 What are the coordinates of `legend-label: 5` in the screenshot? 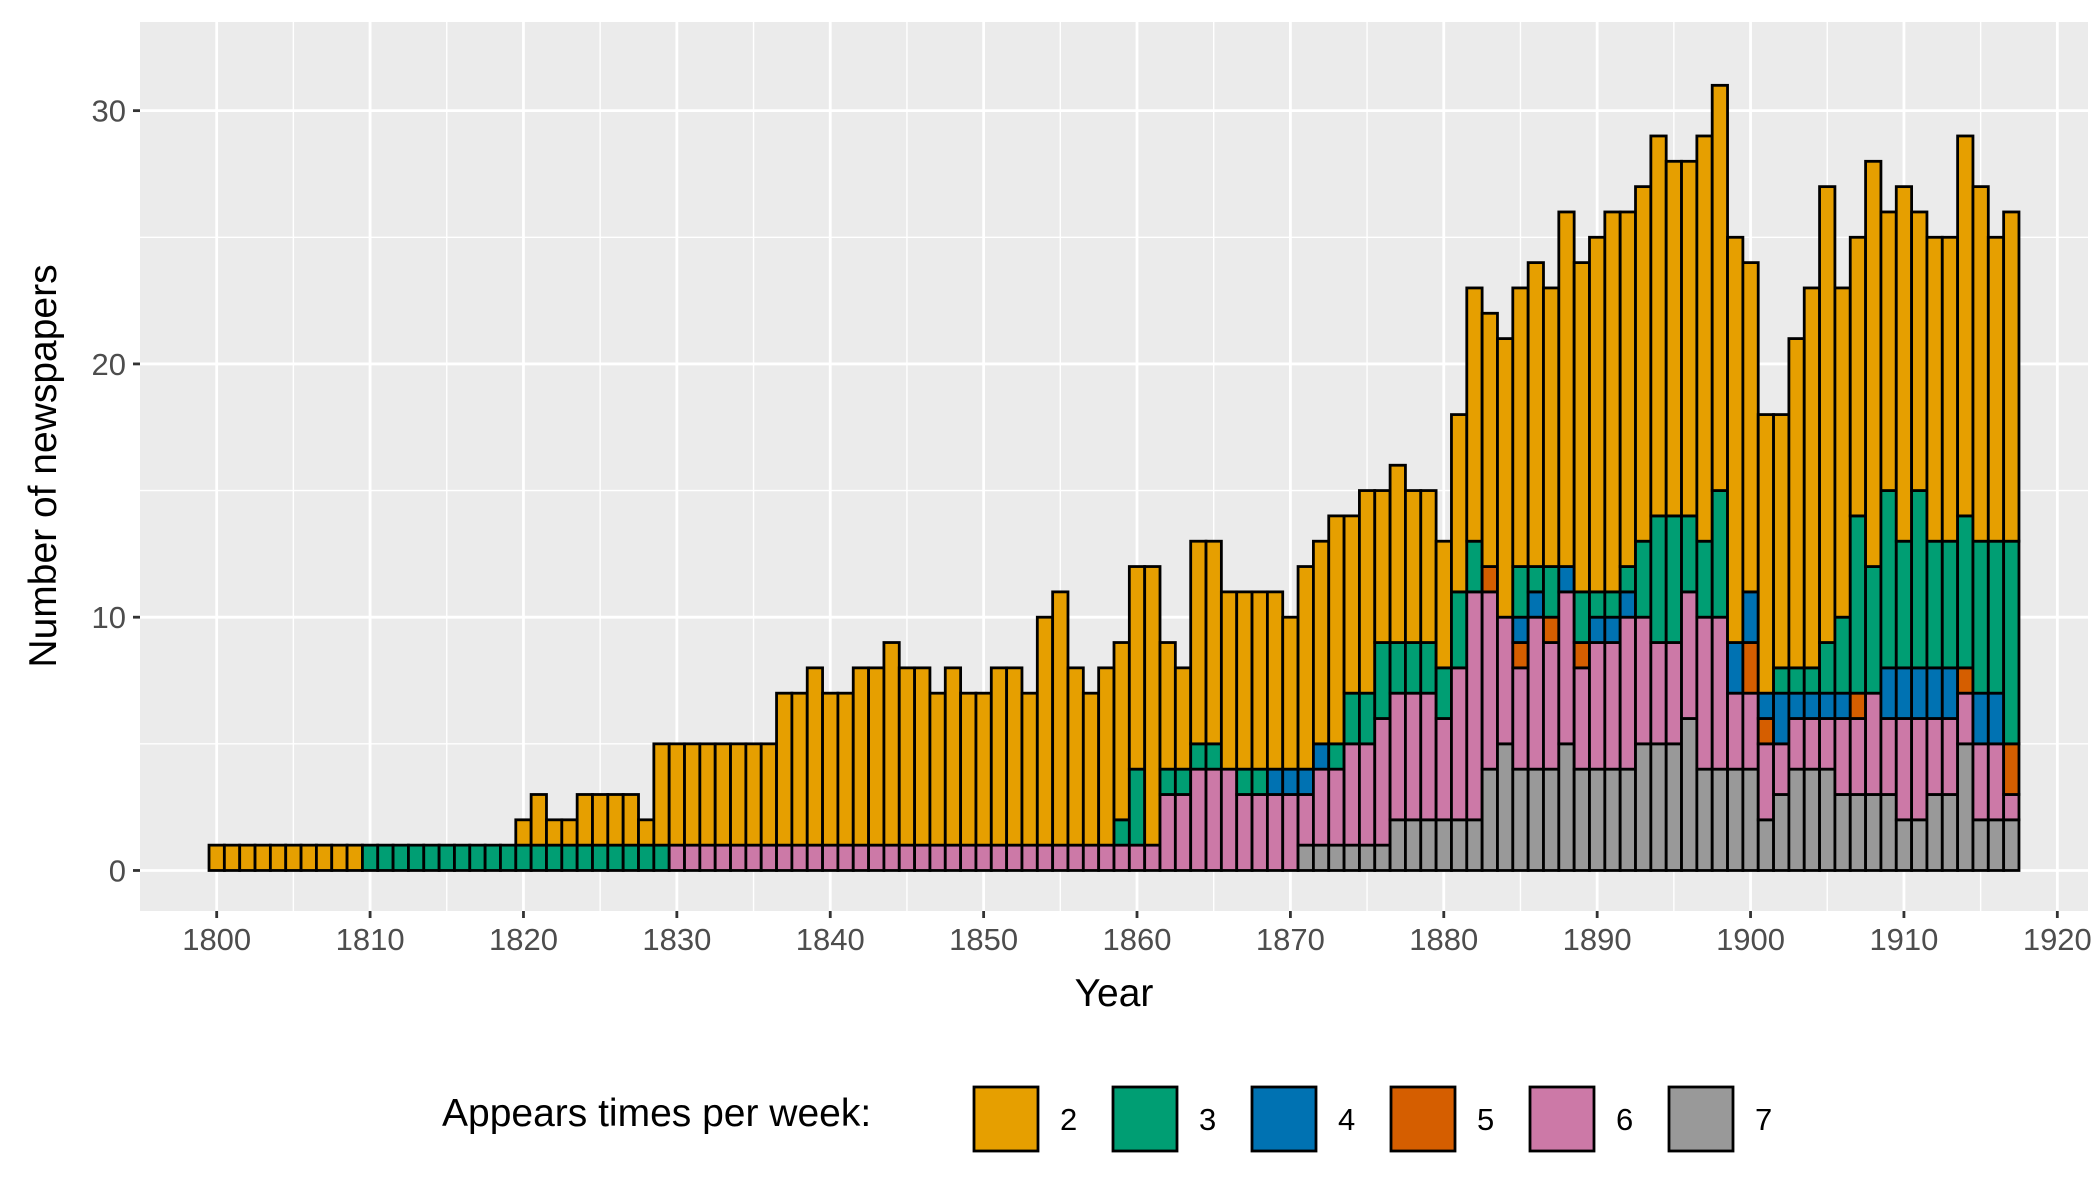 It's located at (1485, 1119).